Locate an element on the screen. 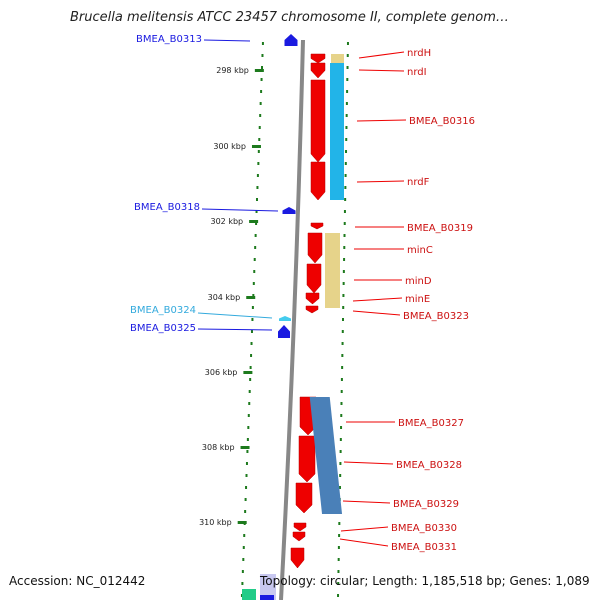  gene-label: BMEA_B0331 is located at coordinates (424, 547).